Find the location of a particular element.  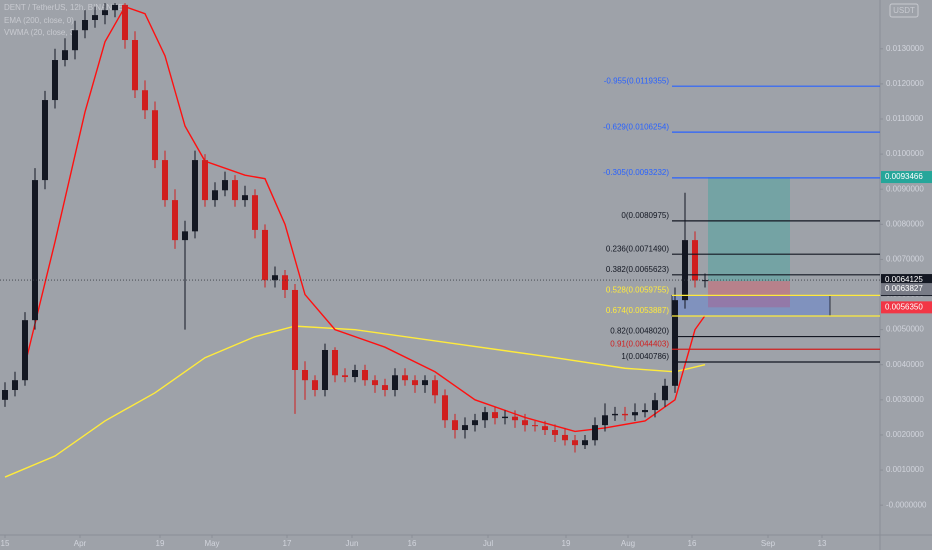

fib-label: -0.629(0.0106254) is located at coordinates (636, 126).